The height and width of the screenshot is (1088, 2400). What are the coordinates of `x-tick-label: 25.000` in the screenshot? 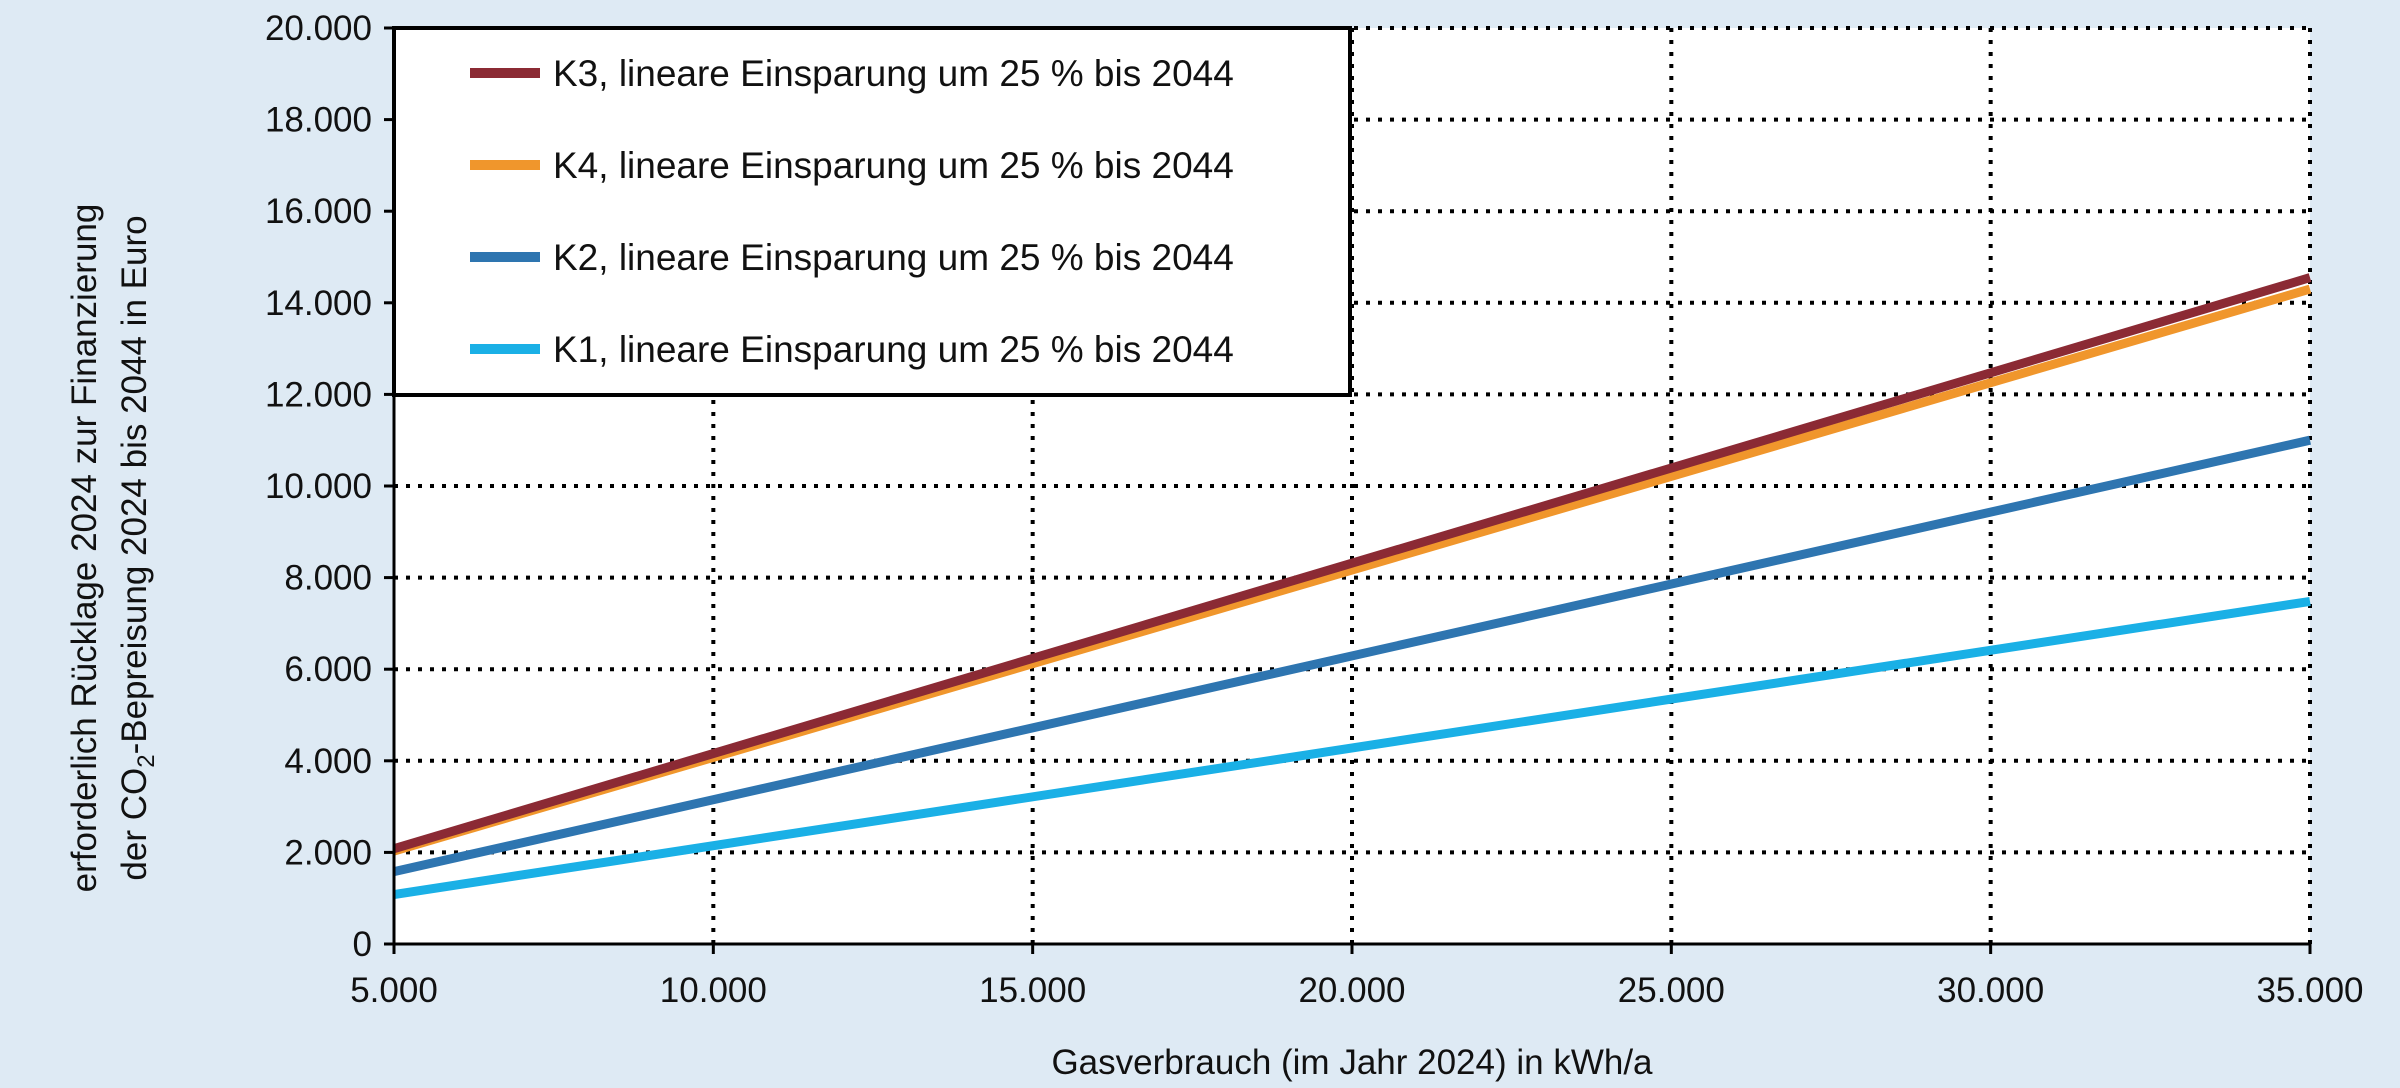 It's located at (1671, 990).